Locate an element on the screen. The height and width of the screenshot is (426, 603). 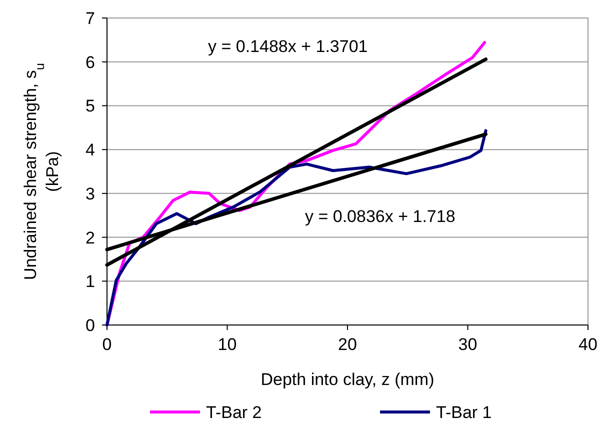
y-tick-label: 3 is located at coordinates (90, 194).